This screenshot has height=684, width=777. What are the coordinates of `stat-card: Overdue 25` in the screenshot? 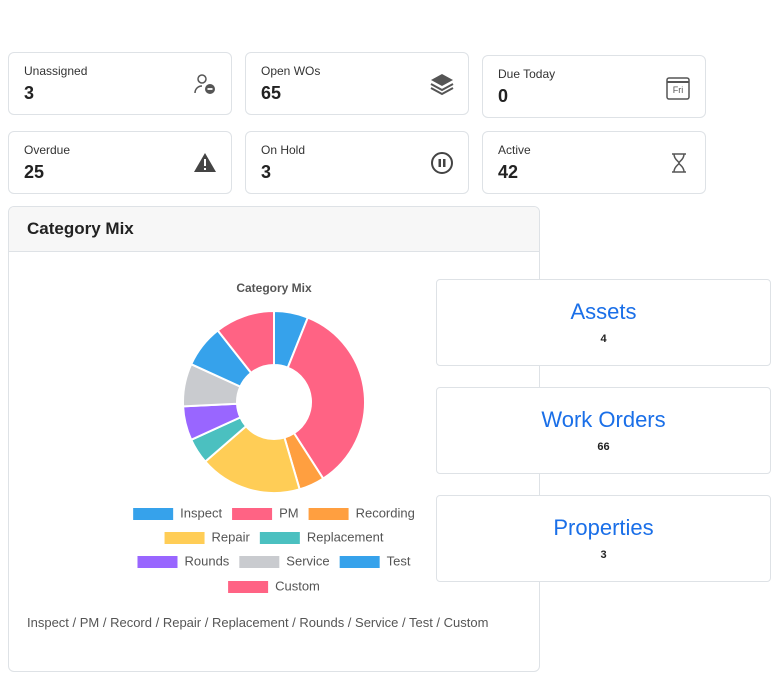 It's located at (120, 162).